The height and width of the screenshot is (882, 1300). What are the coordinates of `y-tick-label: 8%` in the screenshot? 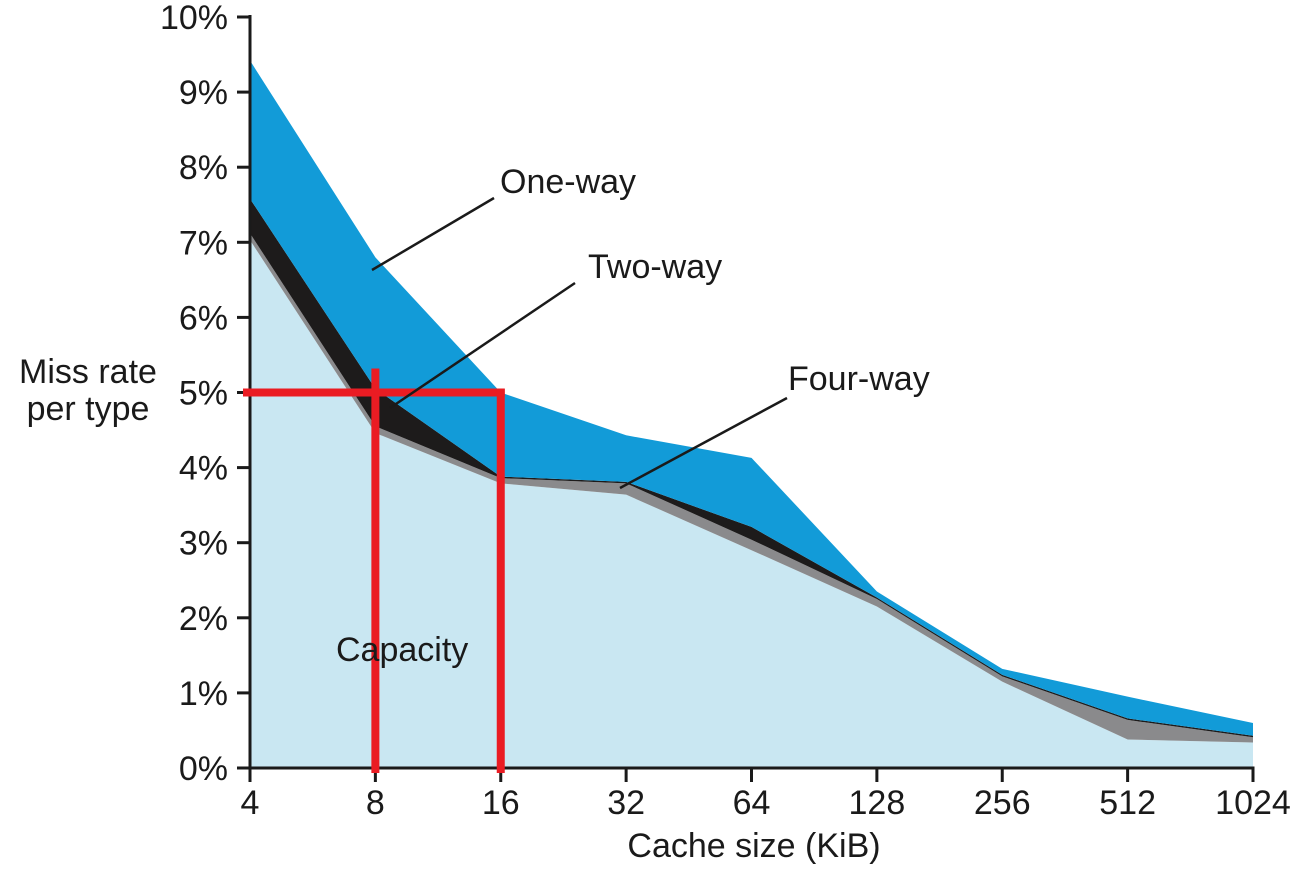 It's located at (203, 168).